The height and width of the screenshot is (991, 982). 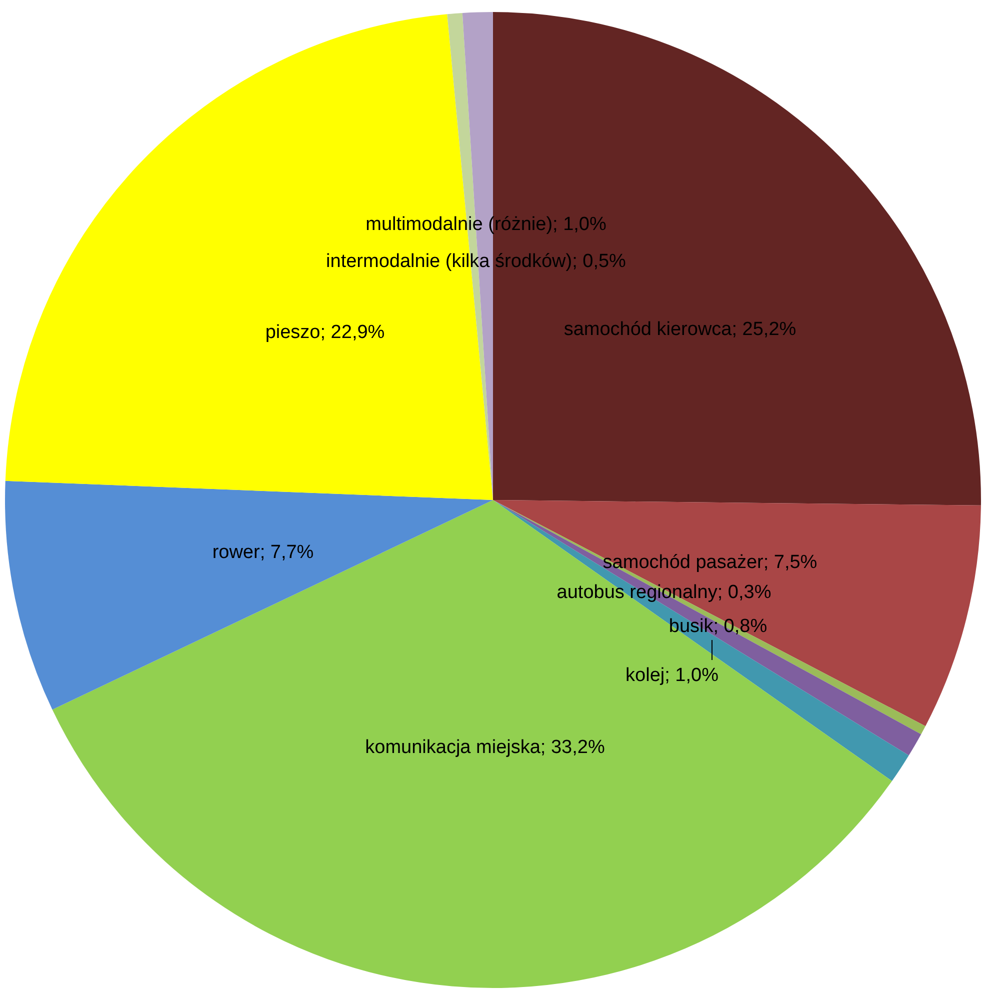 What do you see at coordinates (325, 333) in the screenshot?
I see `slice-label: pieszo; 22,9%` at bounding box center [325, 333].